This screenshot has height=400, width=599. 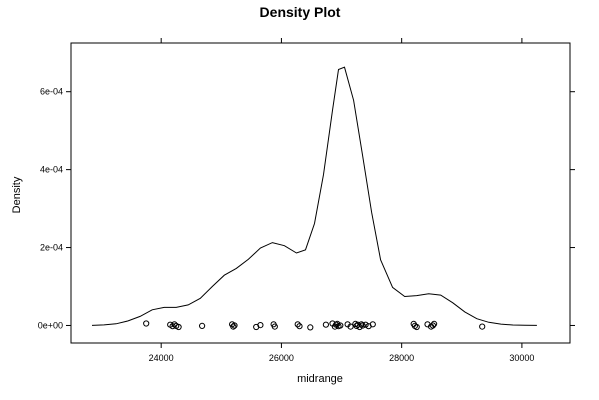 What do you see at coordinates (17, 194) in the screenshot?
I see `y-axis-label: Density` at bounding box center [17, 194].